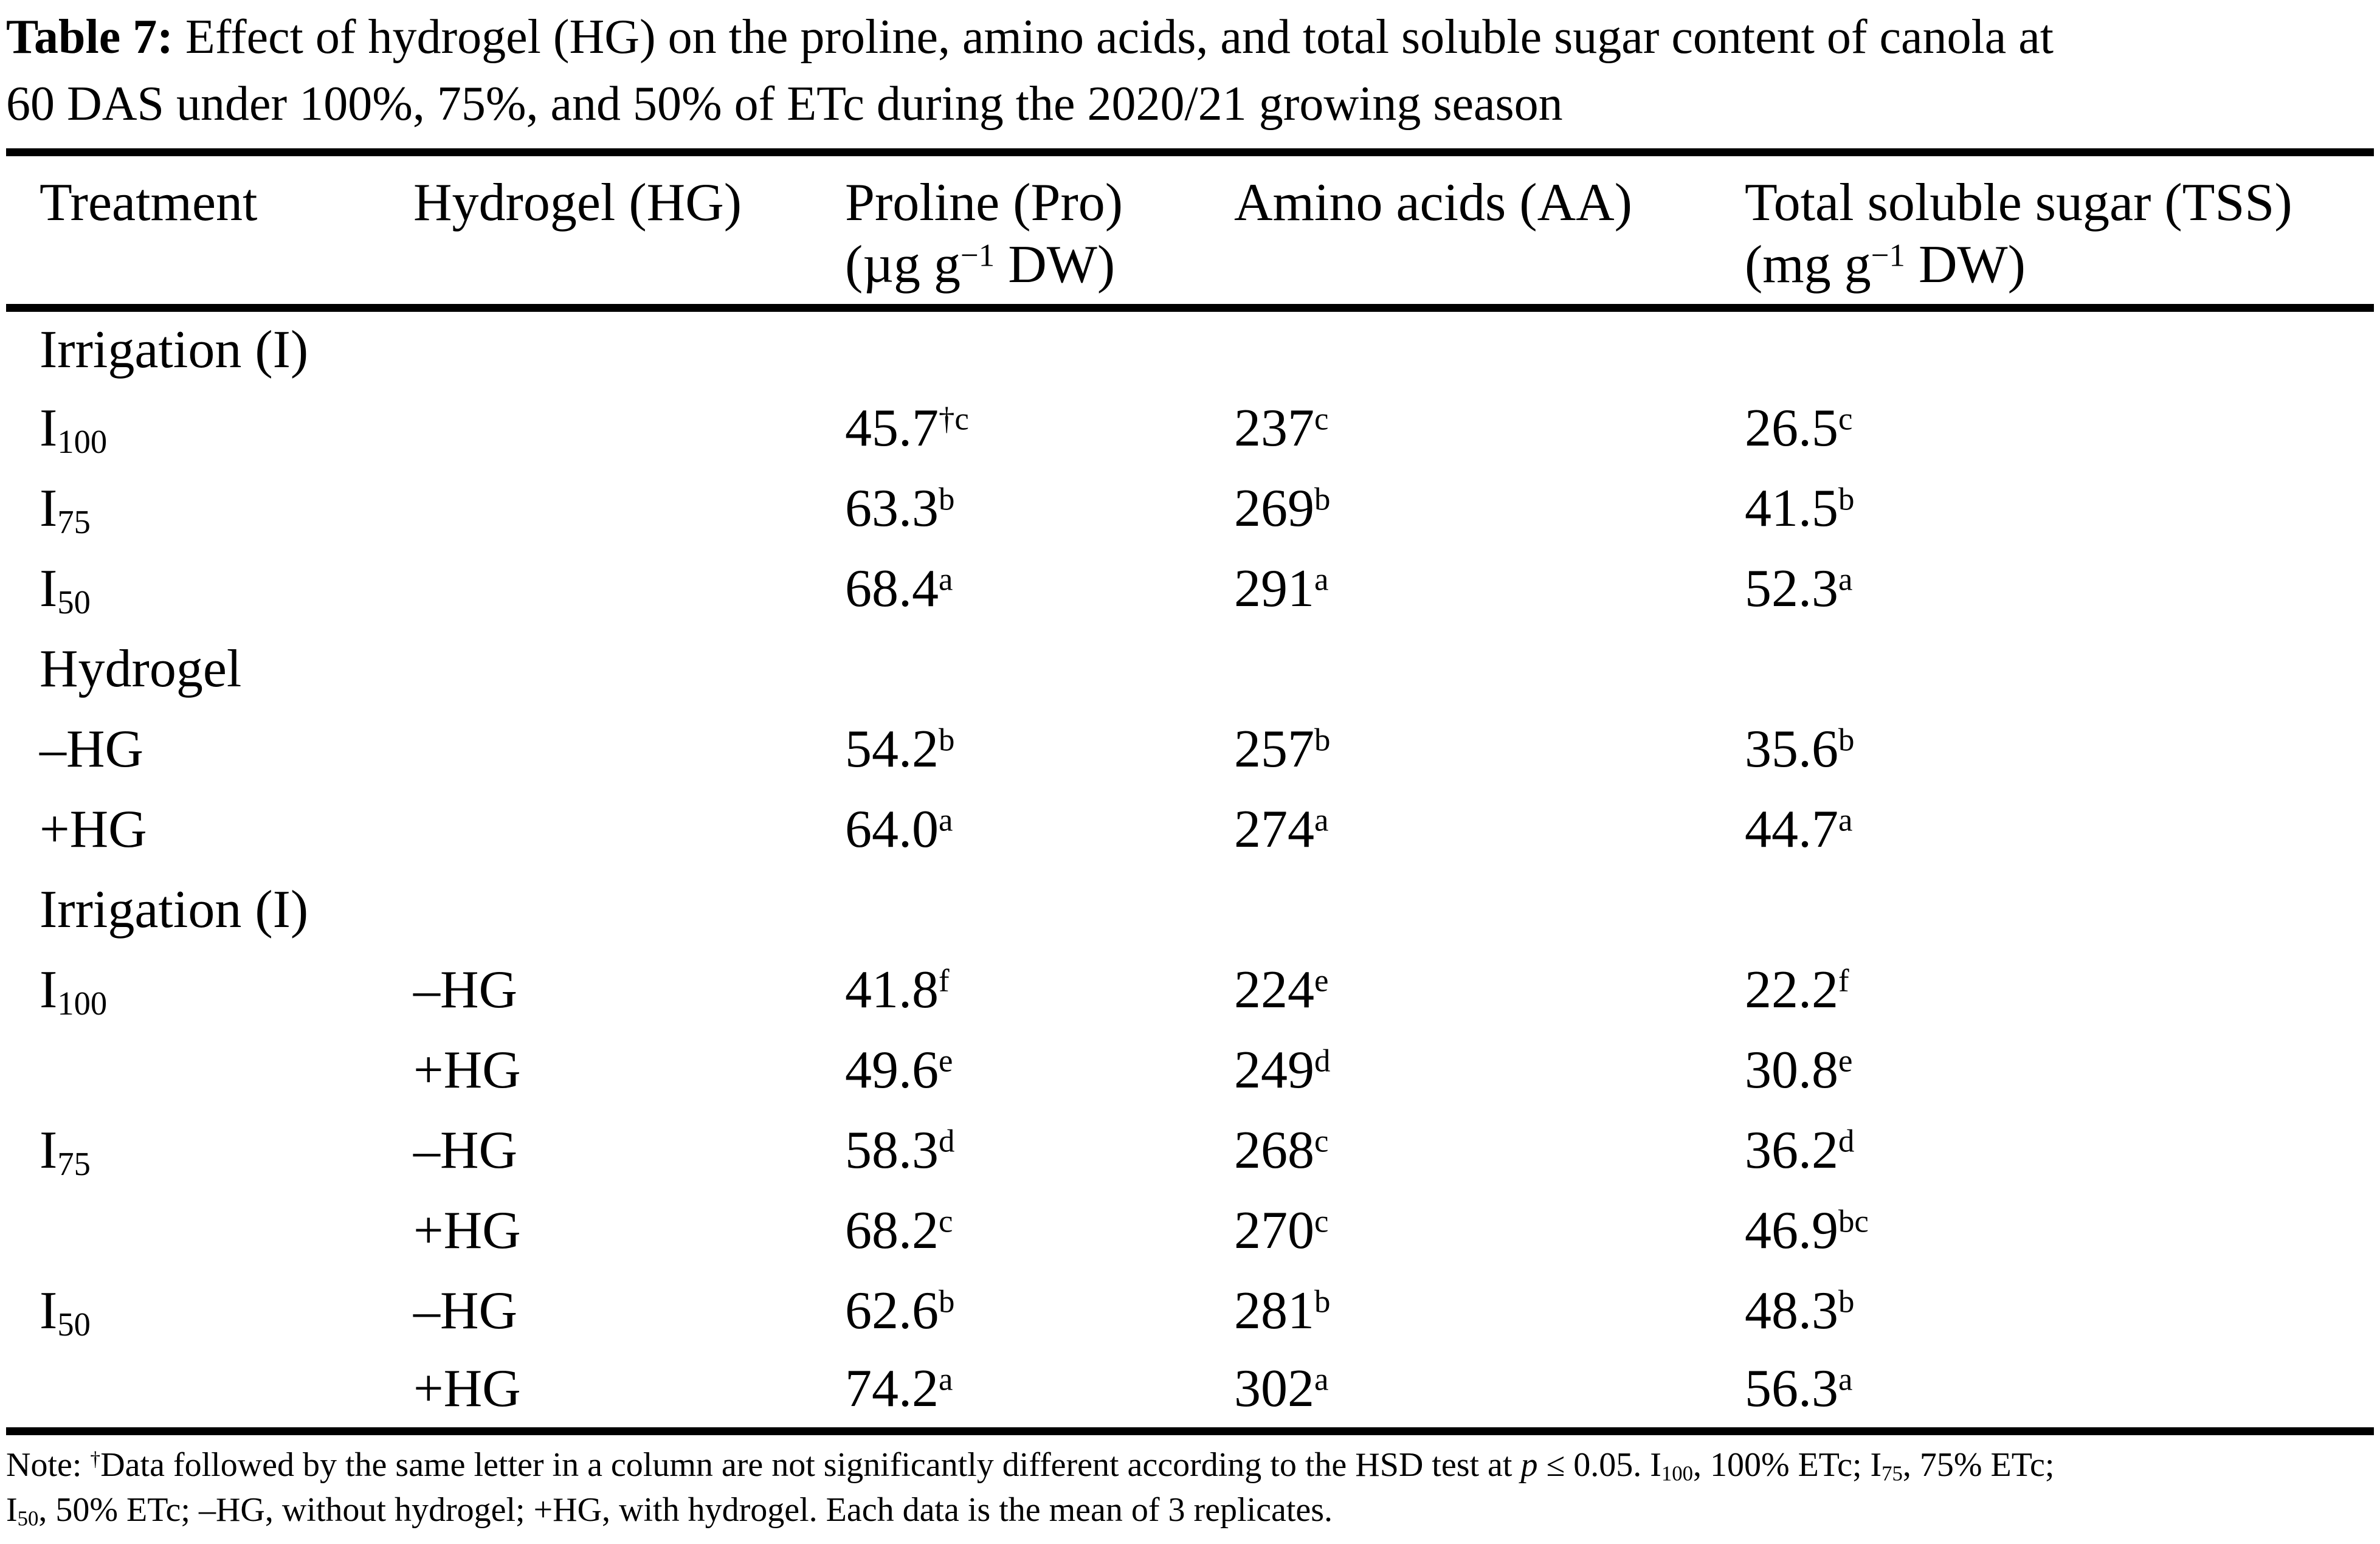 The width and height of the screenshot is (2380, 1544). Describe the element at coordinates (1799, 428) in the screenshot. I see `cell-total-soluble-sugar: 26.5c` at that location.